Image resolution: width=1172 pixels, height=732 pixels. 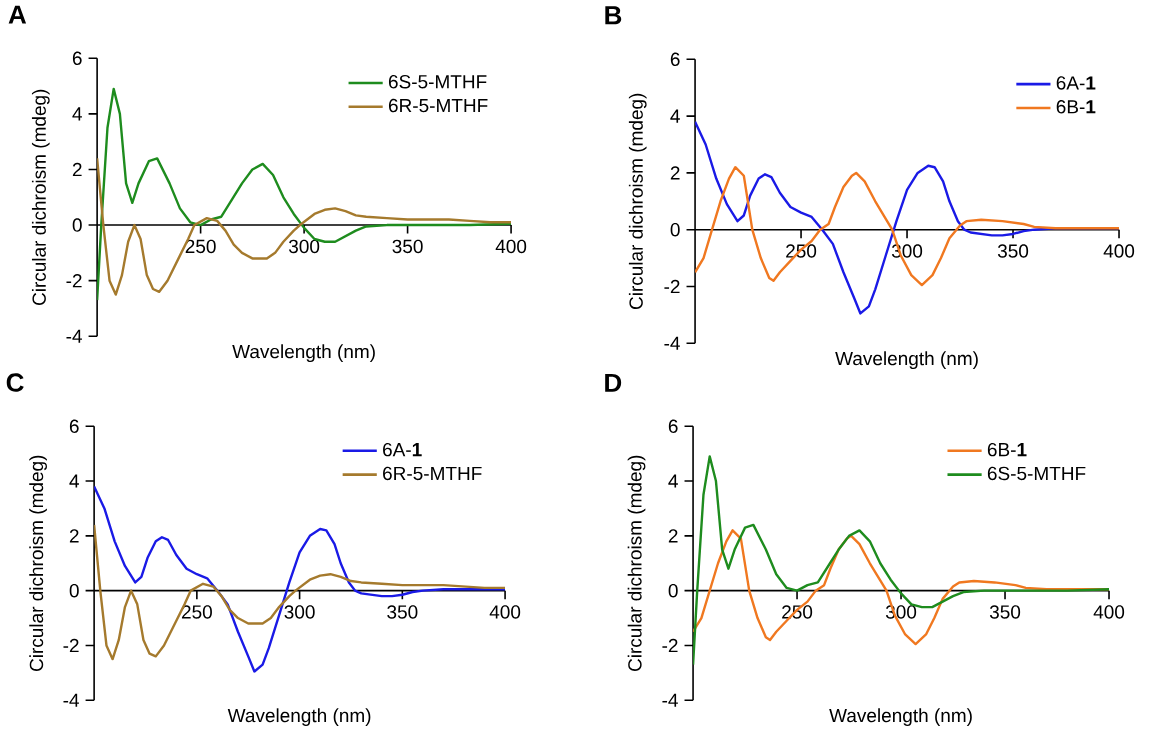 What do you see at coordinates (15, 382) in the screenshot?
I see `chart-title: C` at bounding box center [15, 382].